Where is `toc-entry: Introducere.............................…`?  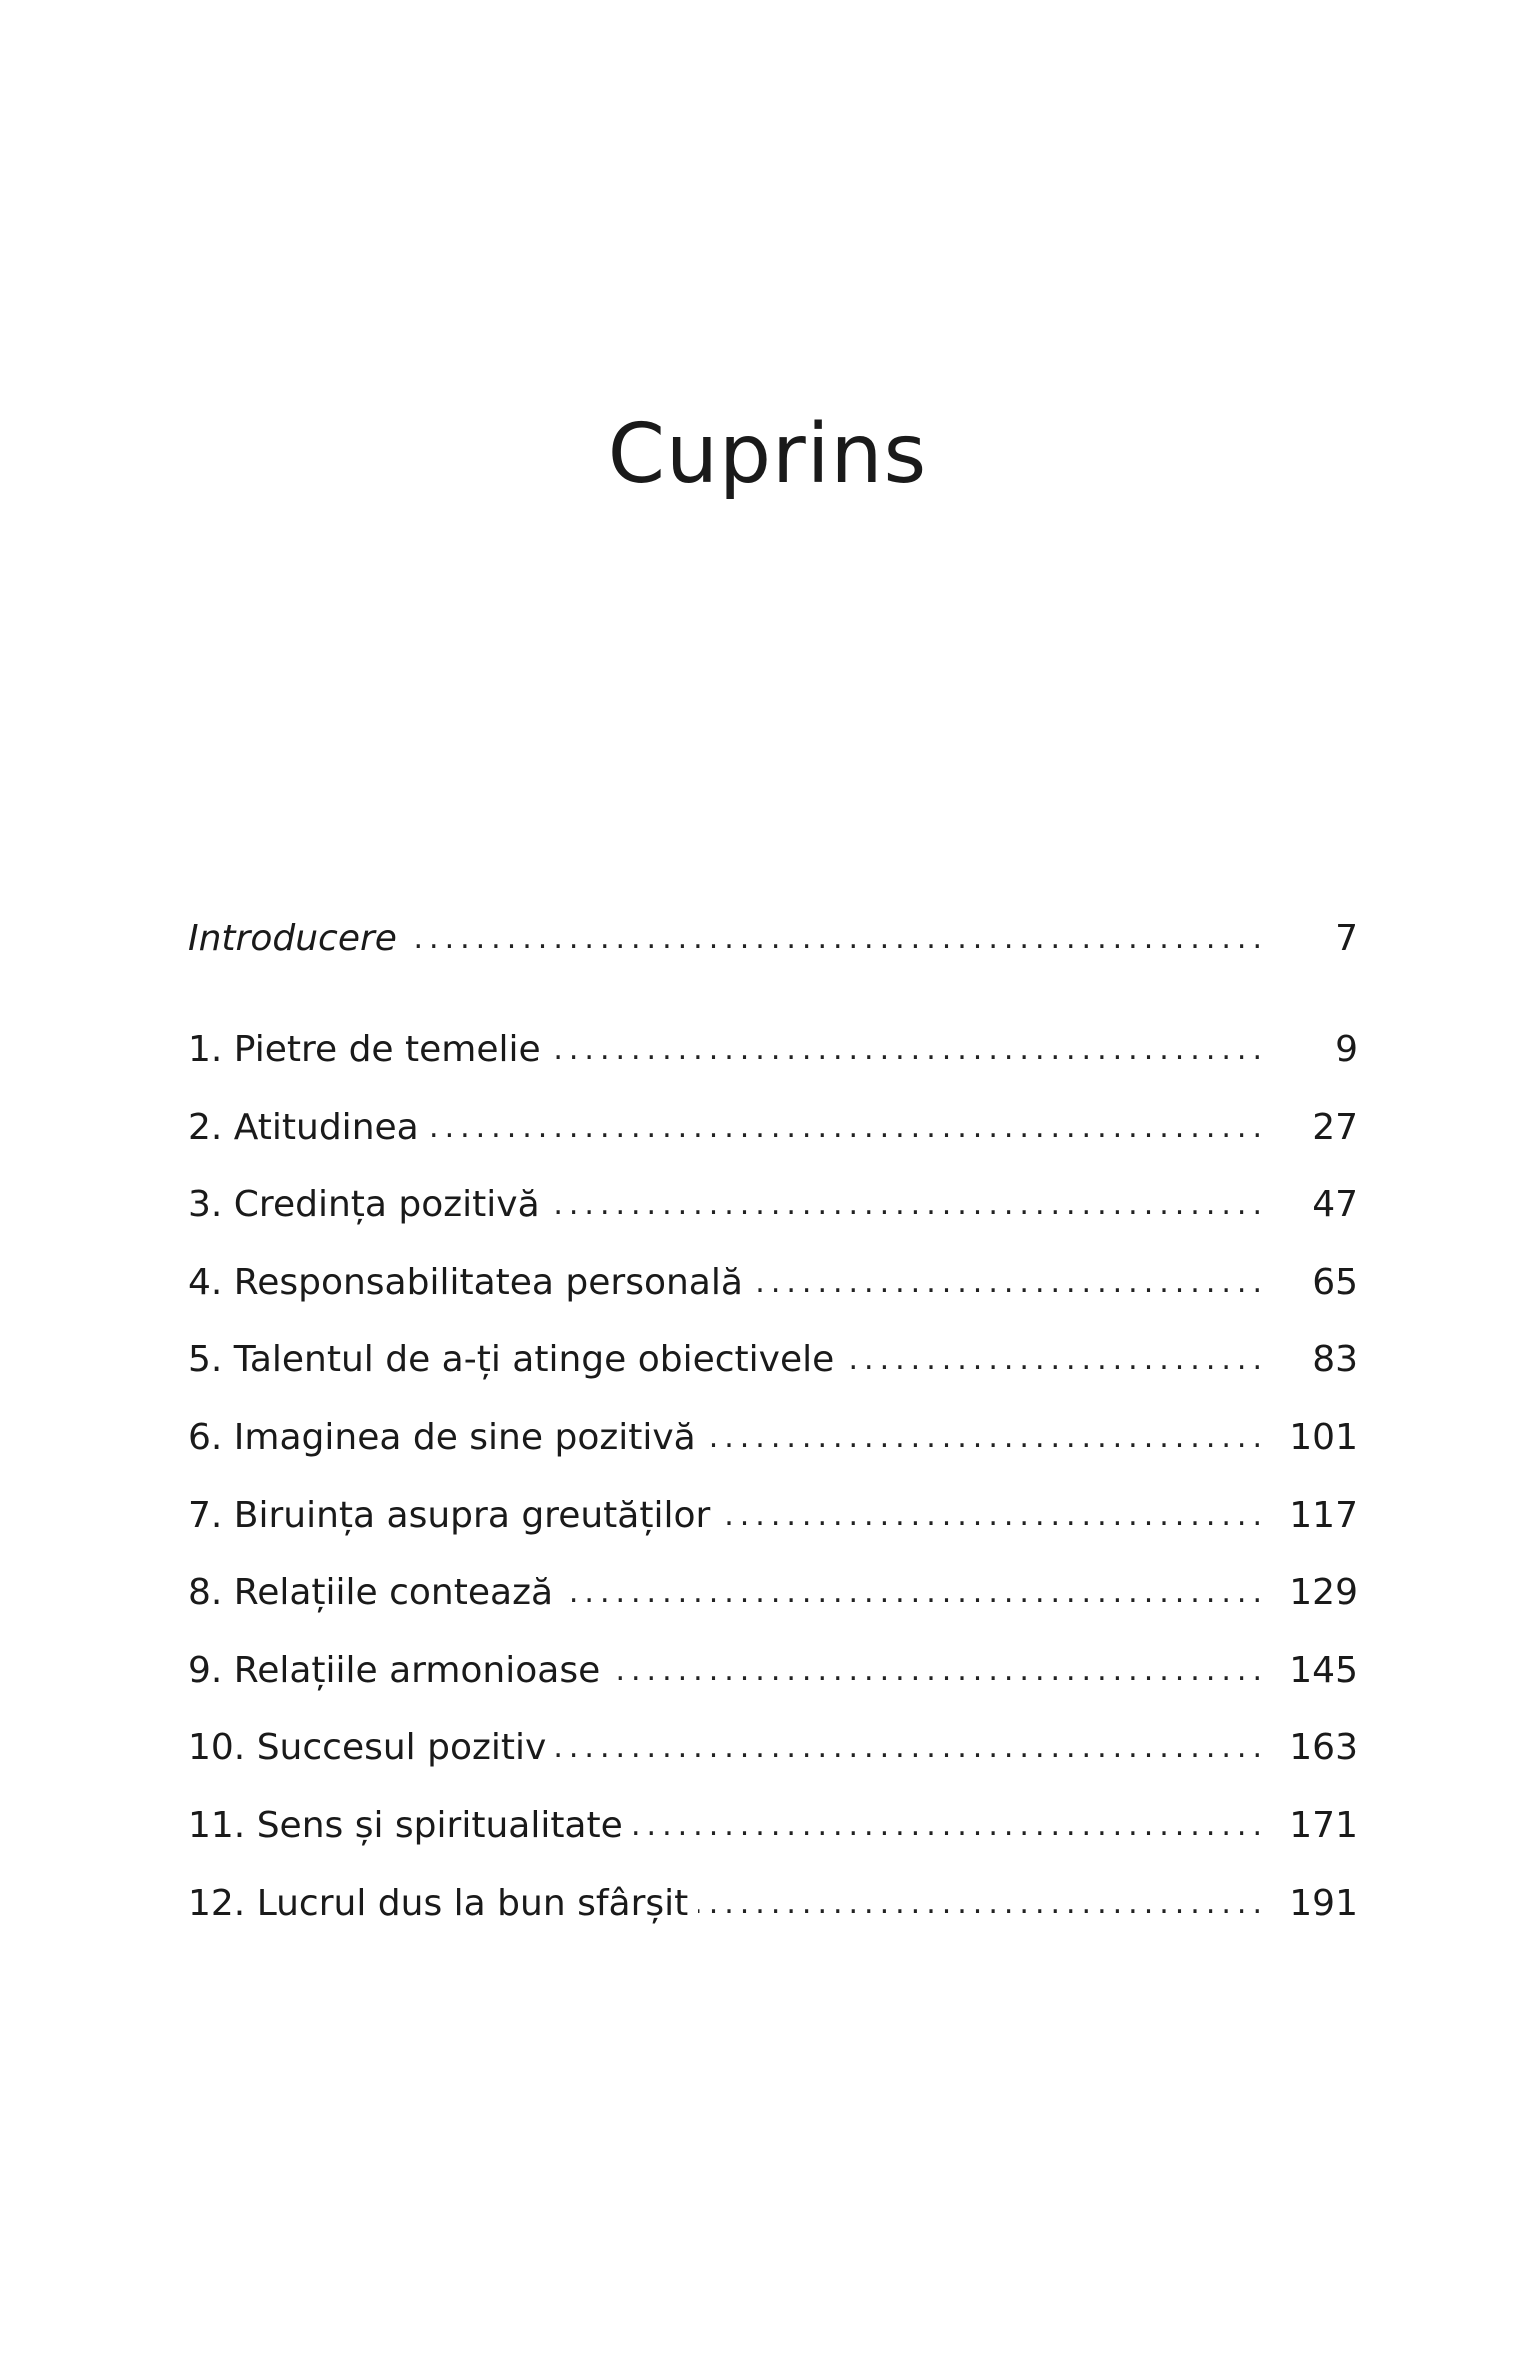 toc-entry: Introducere.............................… is located at coordinates (773, 939).